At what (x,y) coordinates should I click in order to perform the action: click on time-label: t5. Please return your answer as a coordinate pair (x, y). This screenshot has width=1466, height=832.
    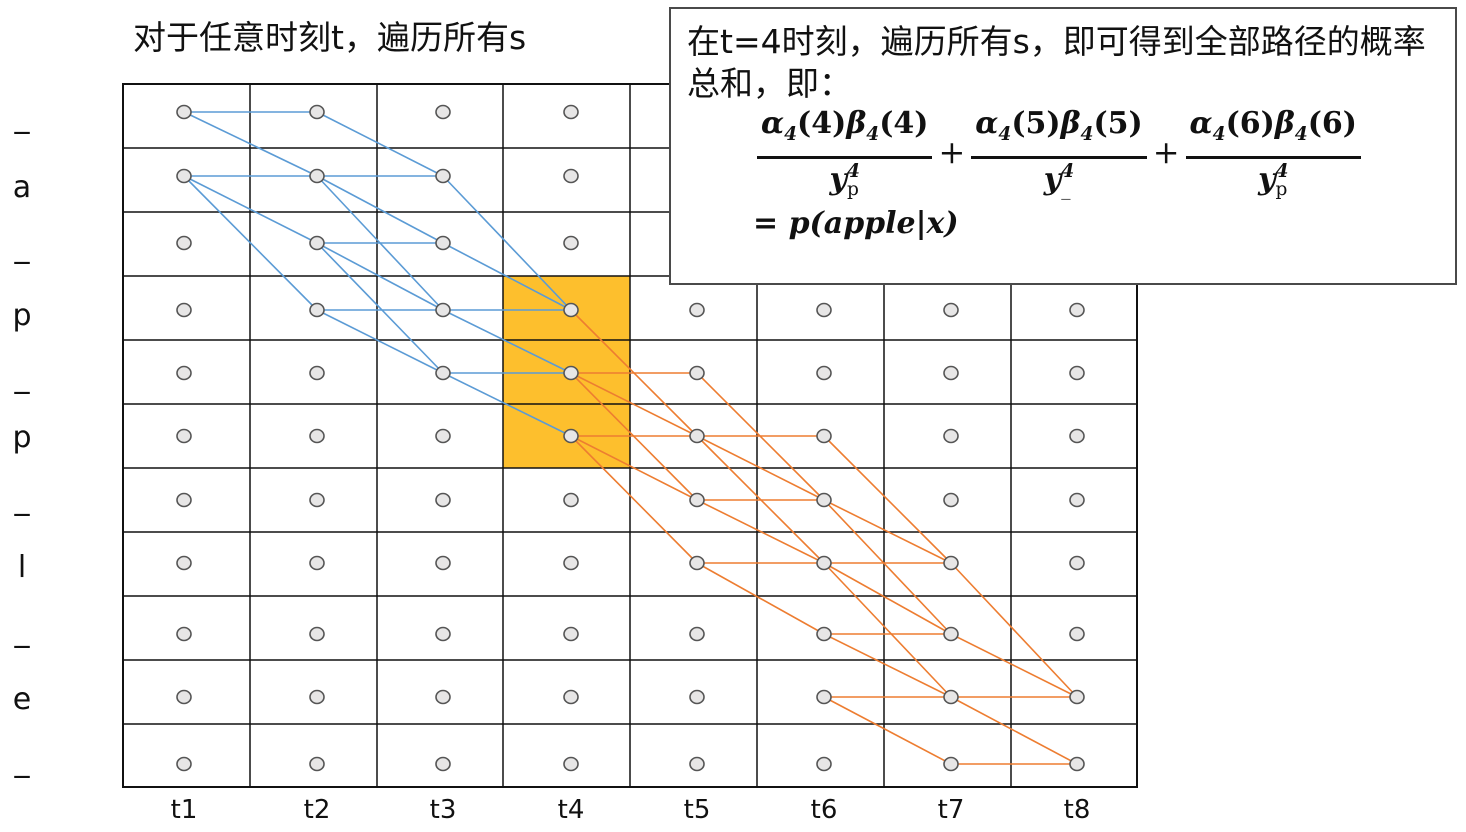
    Looking at the image, I should click on (697, 810).